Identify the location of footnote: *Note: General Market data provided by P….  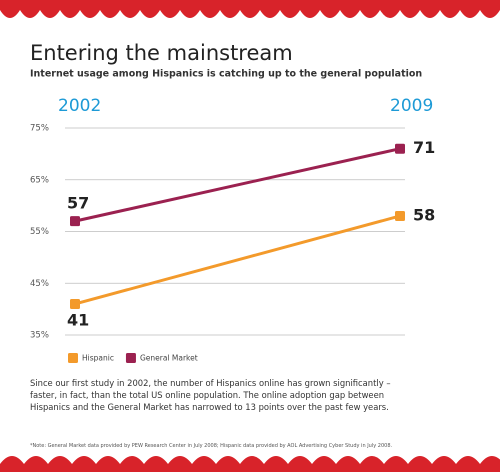
(211, 446).